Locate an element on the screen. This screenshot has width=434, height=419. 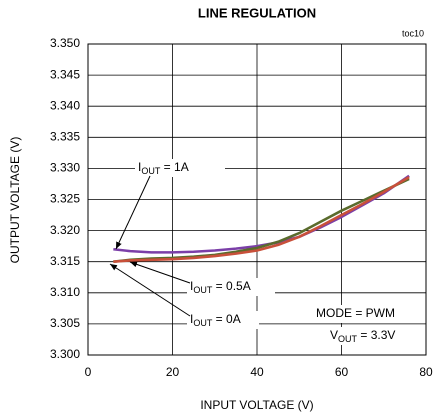
y-tick-label: 3.335 is located at coordinates (65, 136).